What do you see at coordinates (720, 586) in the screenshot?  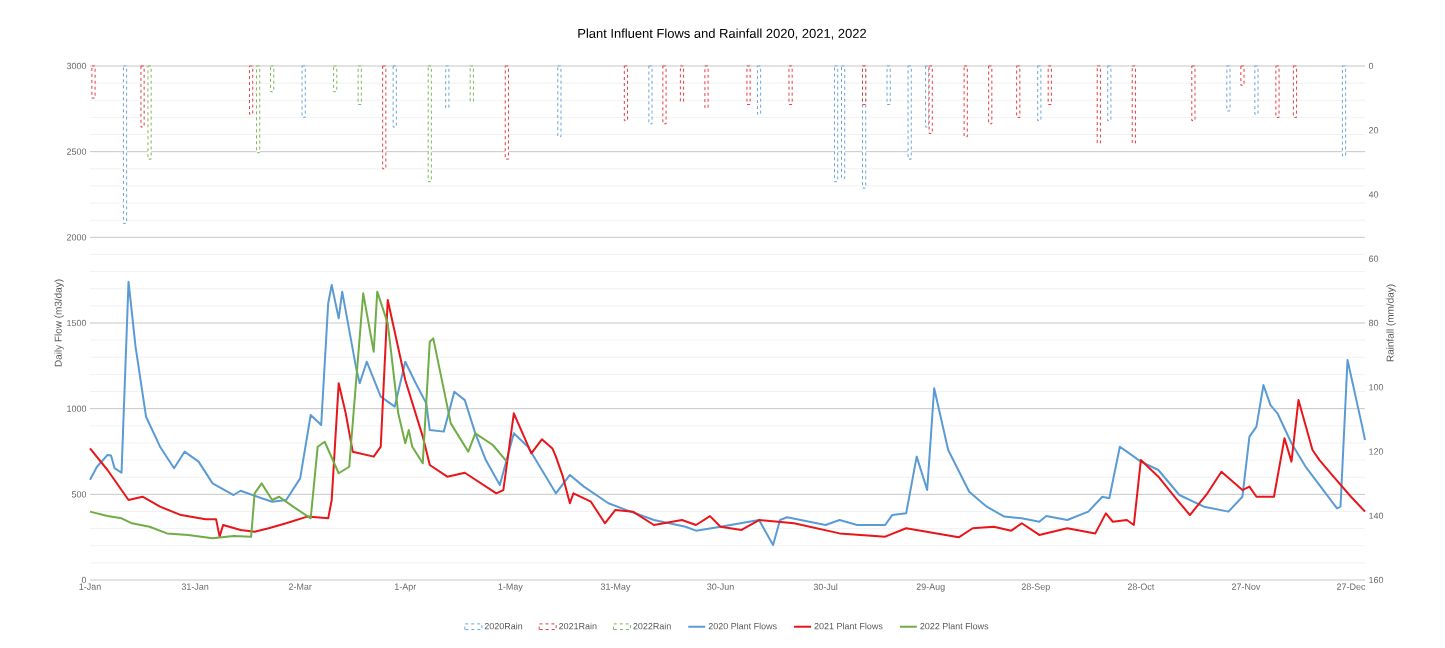 I see `x-tick-label: 30-Jun` at bounding box center [720, 586].